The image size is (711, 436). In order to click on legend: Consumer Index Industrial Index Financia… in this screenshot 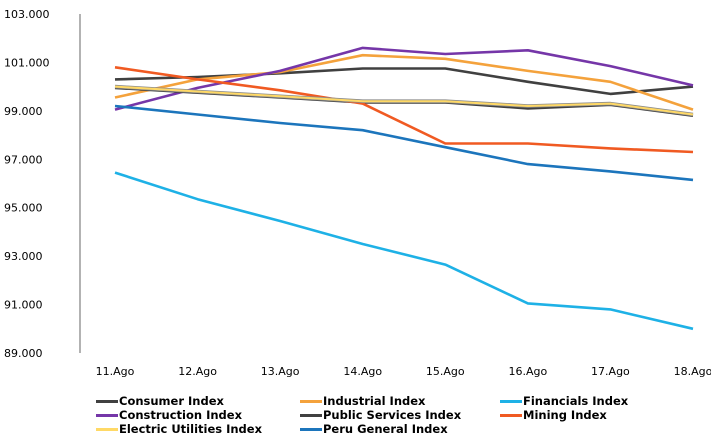, I will do `click(403, 415)`.